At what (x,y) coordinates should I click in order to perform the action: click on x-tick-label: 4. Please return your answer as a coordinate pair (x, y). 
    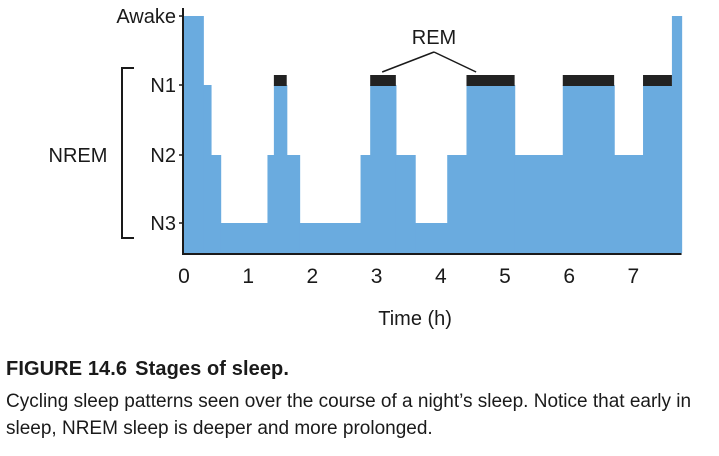
    Looking at the image, I should click on (441, 276).